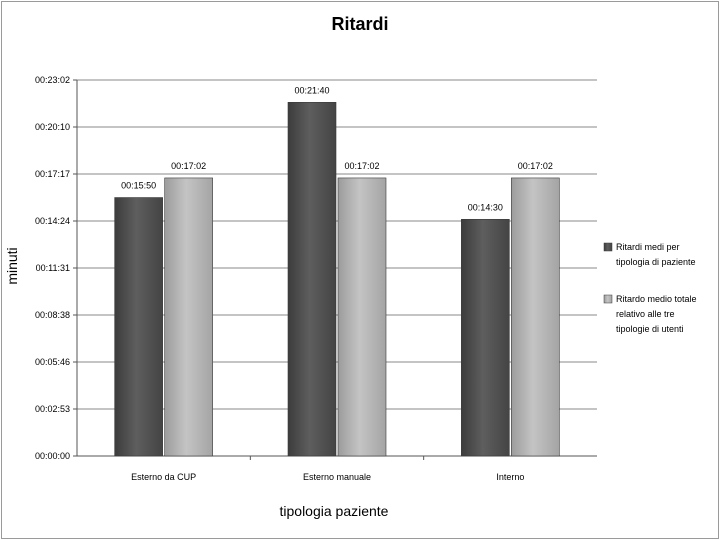 Image resolution: width=720 pixels, height=540 pixels. Describe the element at coordinates (52, 409) in the screenshot. I see `y-tick-label: 00:02:53` at that location.